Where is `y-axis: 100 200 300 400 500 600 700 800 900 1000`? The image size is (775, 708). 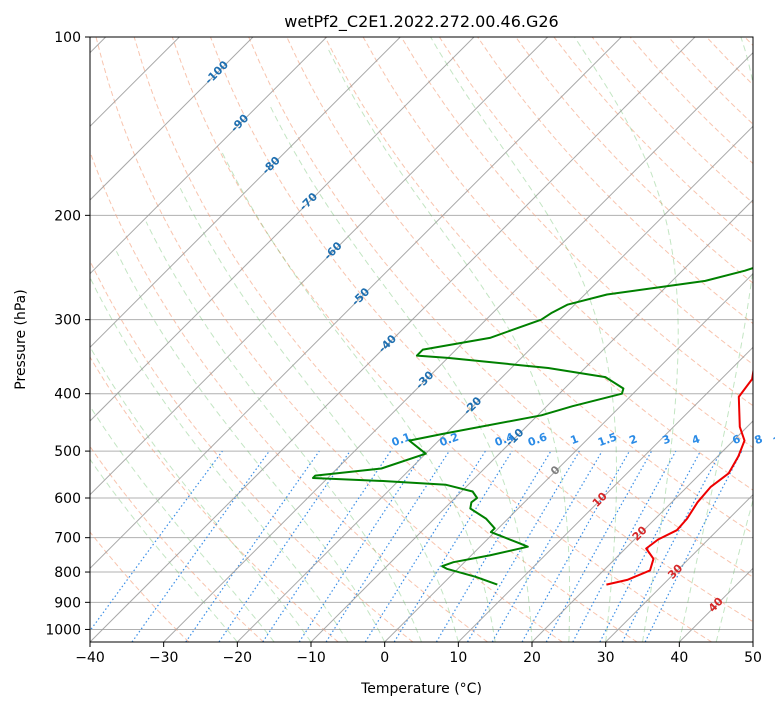 y-axis: 100 200 300 400 500 600 700 800 900 1000 is located at coordinates (67, 334).